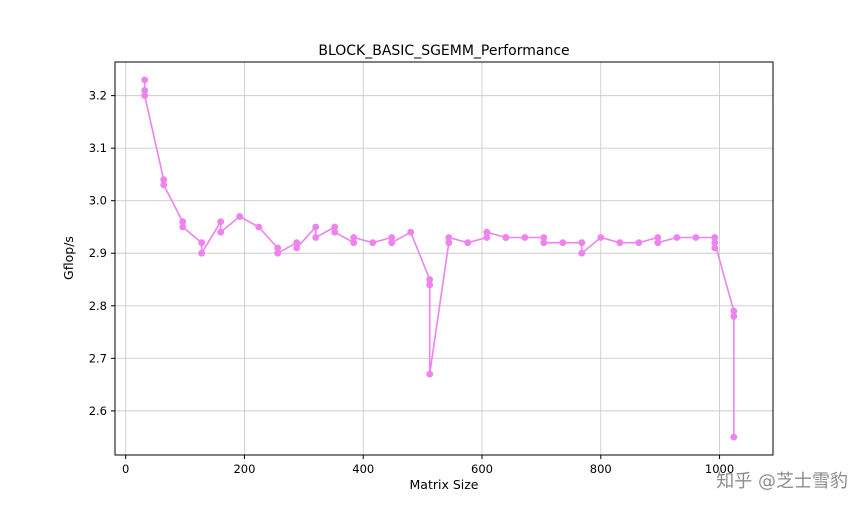  Describe the element at coordinates (98, 411) in the screenshot. I see `y-tick-label: 2.6` at that location.